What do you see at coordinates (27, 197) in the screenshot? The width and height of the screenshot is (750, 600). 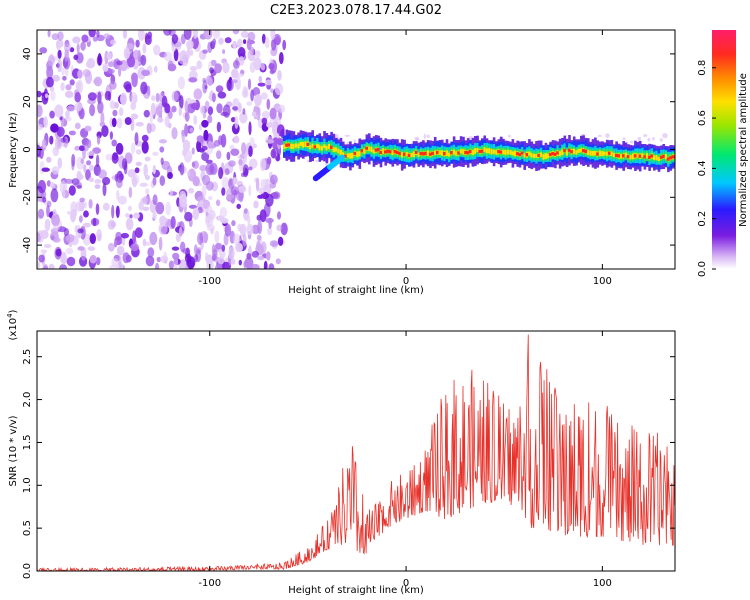 I see `y-tick-label: -20` at bounding box center [27, 197].